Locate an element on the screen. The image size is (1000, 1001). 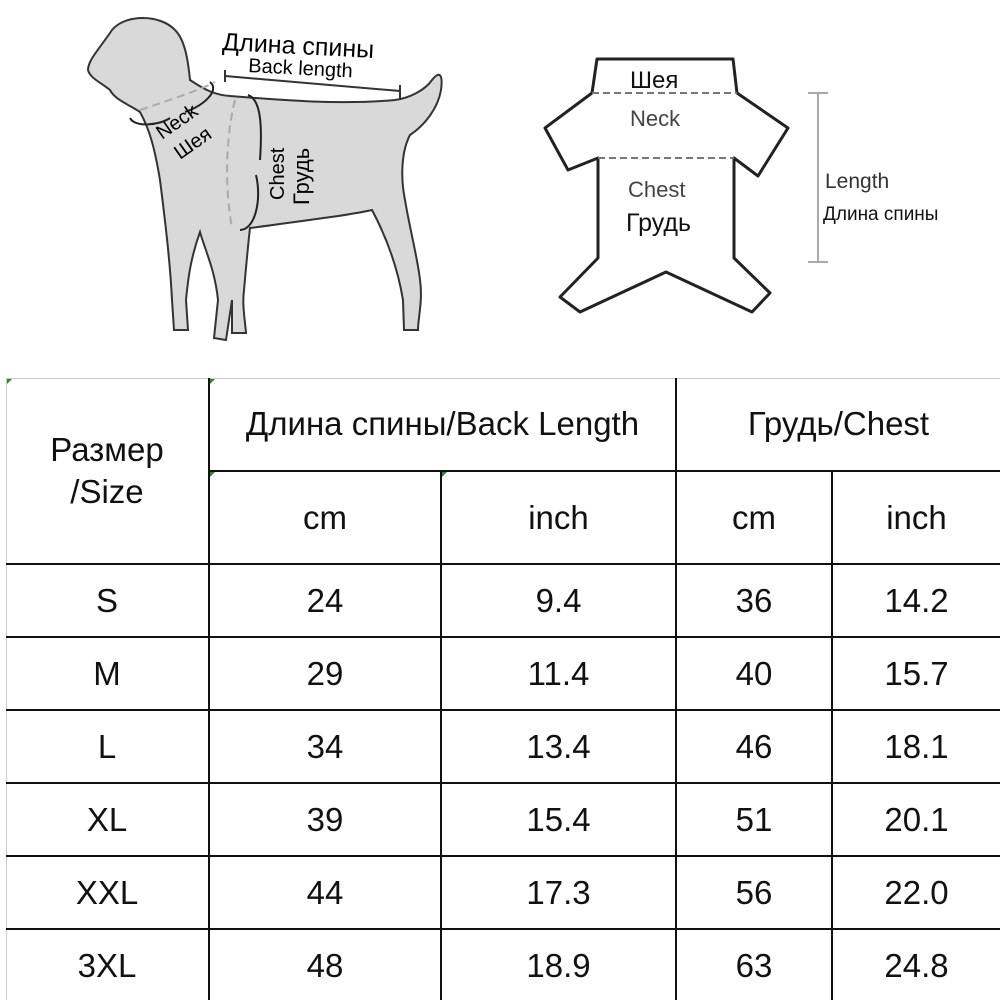
cell-back-cm: 29 is located at coordinates (325, 673).